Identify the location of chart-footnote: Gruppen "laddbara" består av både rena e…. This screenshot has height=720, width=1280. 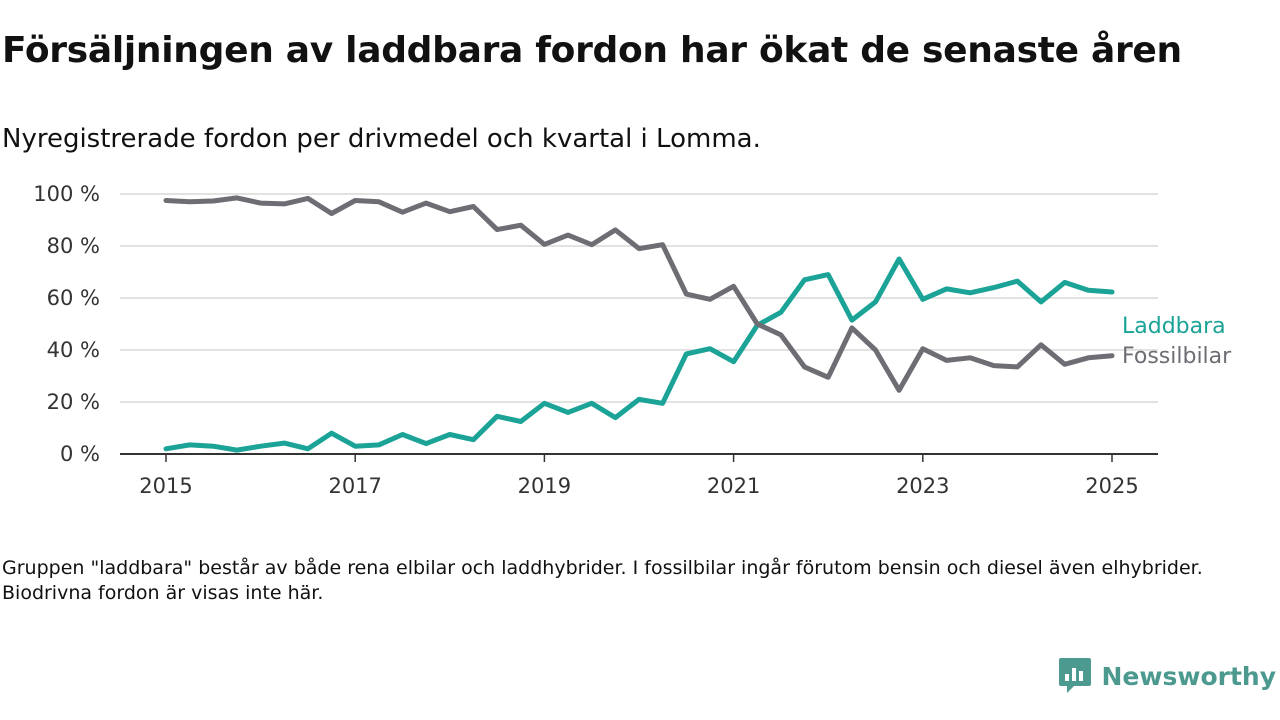
(602, 580).